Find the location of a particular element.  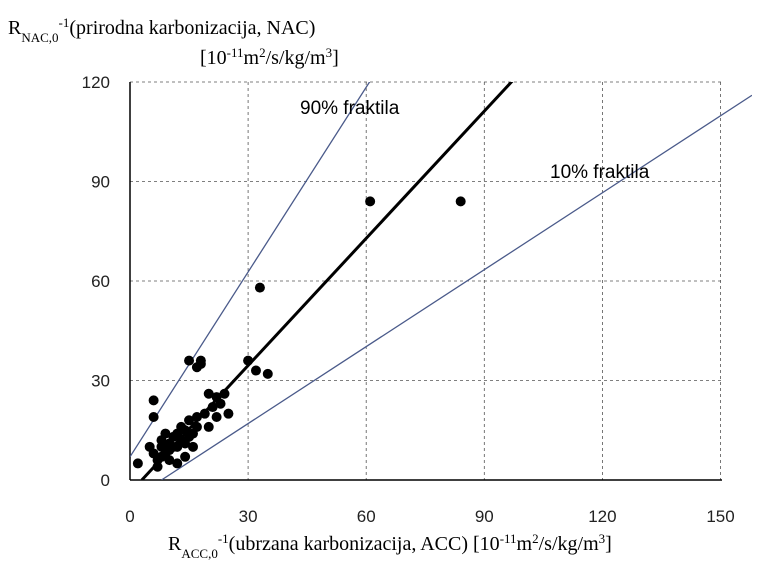

y-tick-label: 90 is located at coordinates (100, 182).